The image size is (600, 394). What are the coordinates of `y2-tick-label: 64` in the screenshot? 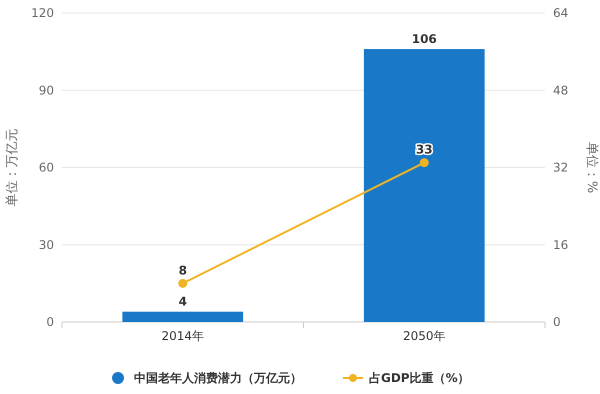 It's located at (560, 13).